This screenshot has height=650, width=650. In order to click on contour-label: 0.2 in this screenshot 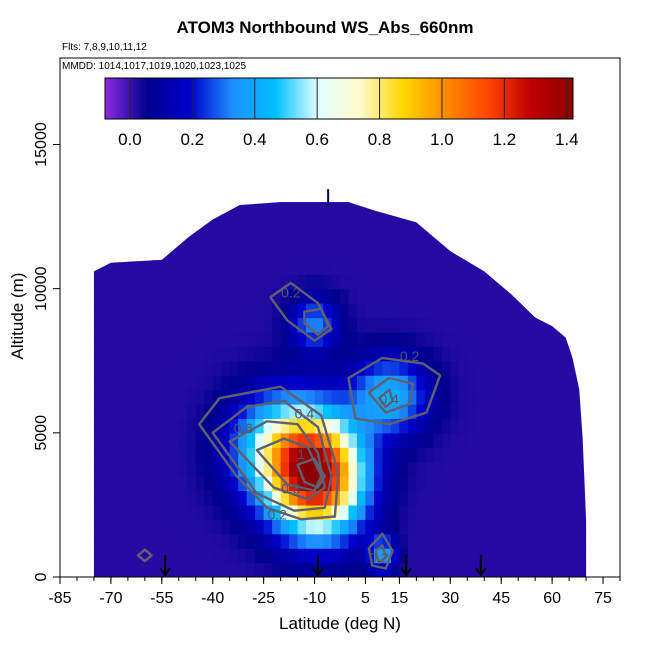, I will do `click(291, 292)`.